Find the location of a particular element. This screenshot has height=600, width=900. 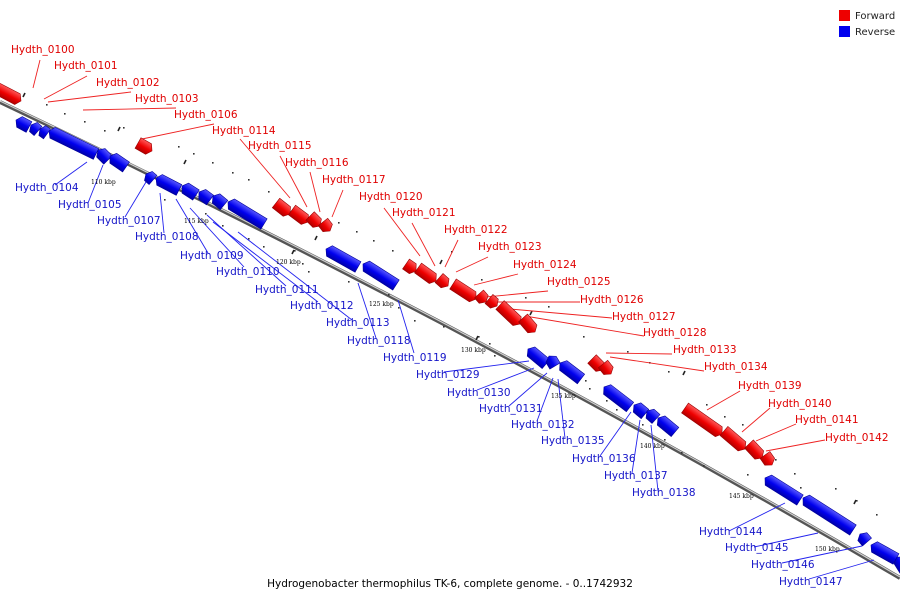

reverse-gene-label: Hydth_0137 is located at coordinates (636, 476).